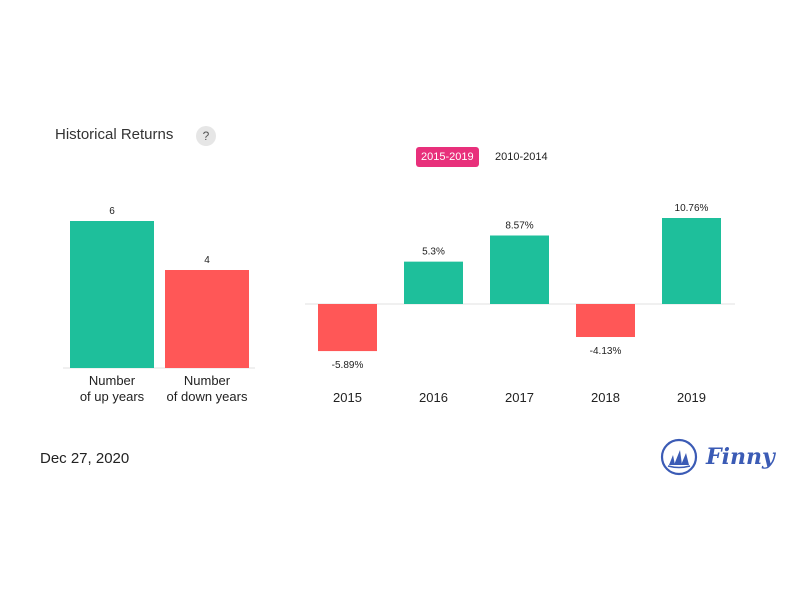  What do you see at coordinates (207, 319) in the screenshot?
I see `bar-down-years` at bounding box center [207, 319].